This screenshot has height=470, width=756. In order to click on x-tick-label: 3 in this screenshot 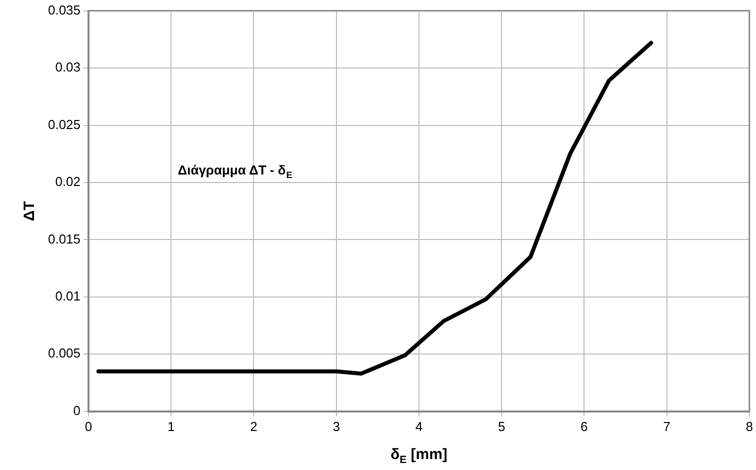, I will do `click(336, 426)`.